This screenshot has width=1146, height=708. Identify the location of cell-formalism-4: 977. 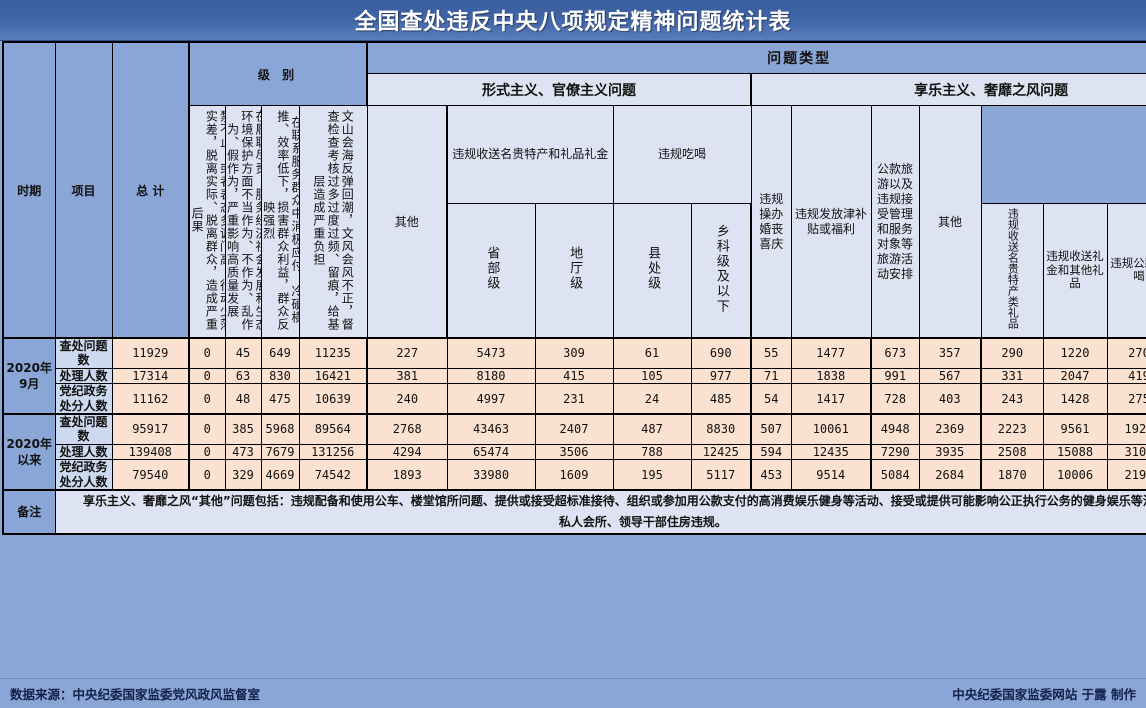
(721, 376).